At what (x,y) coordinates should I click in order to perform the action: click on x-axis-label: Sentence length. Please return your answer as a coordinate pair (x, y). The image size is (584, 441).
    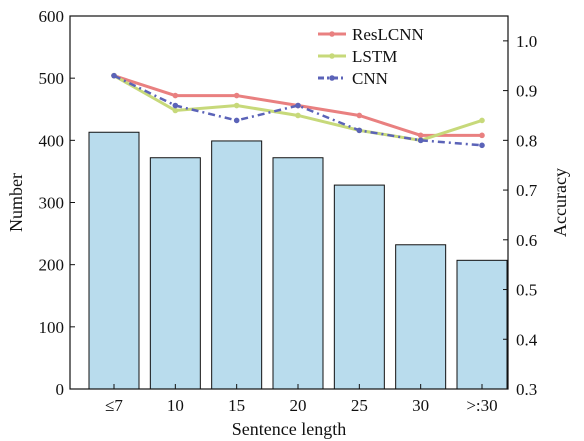
    Looking at the image, I should click on (289, 429).